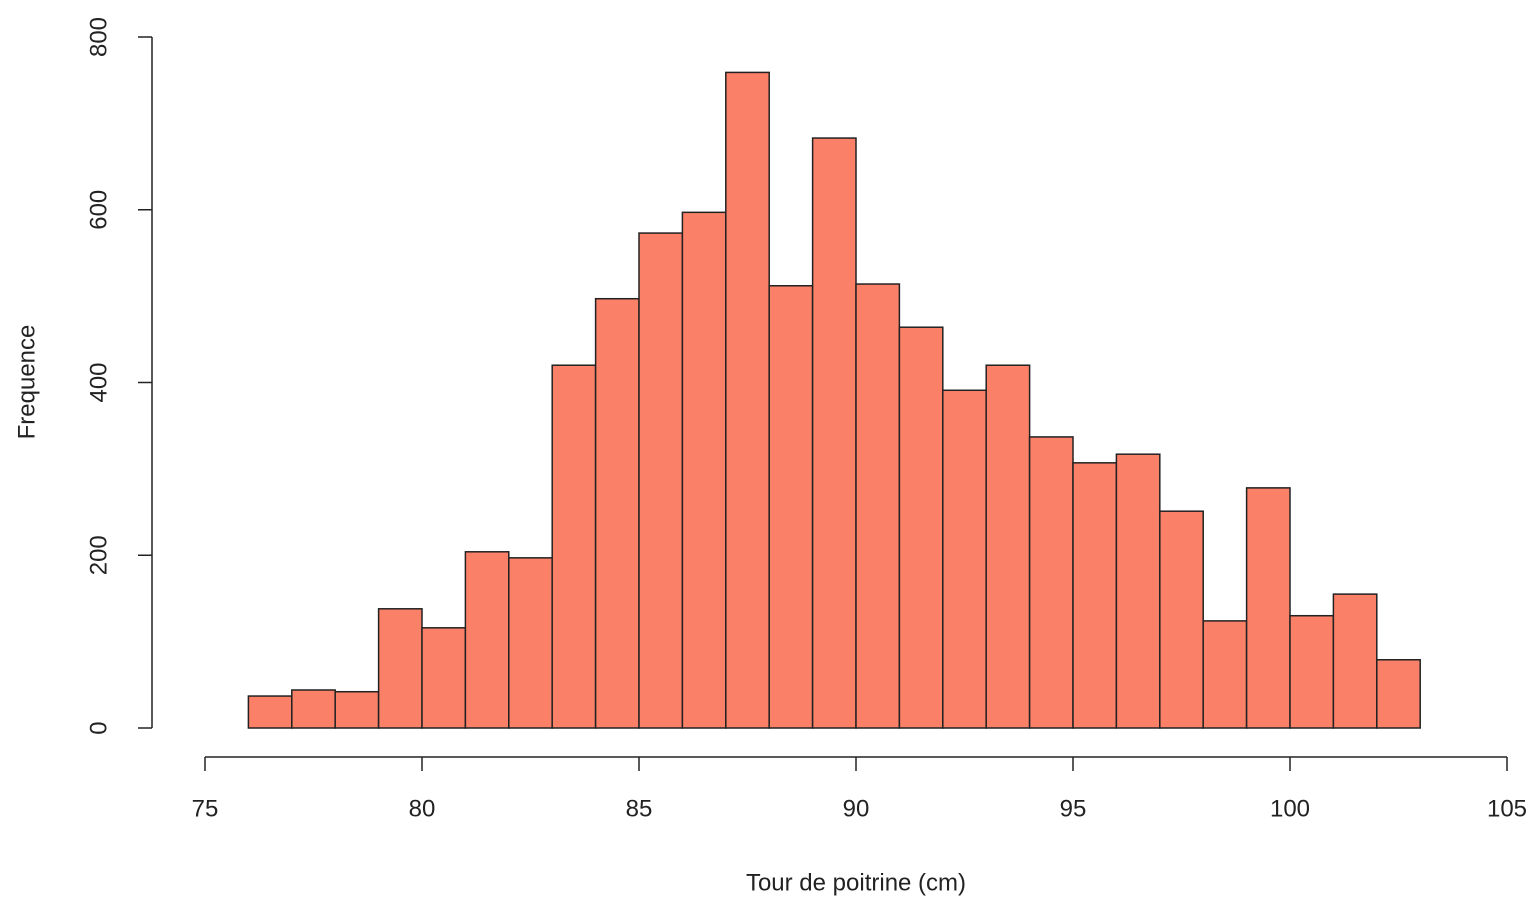  What do you see at coordinates (1507, 808) in the screenshot?
I see `x-tick-label: 105` at bounding box center [1507, 808].